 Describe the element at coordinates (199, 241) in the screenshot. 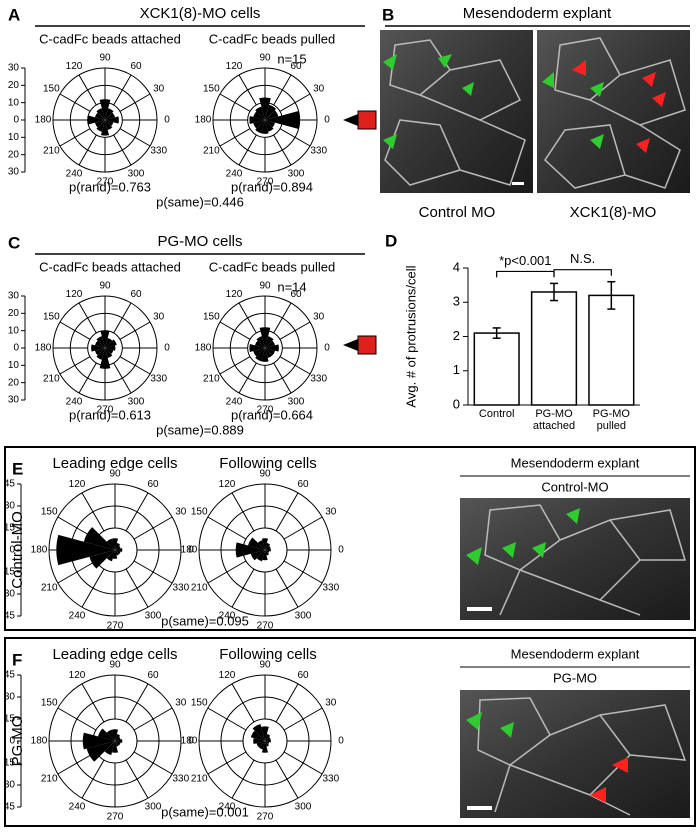

I see `panel-title: PG-MO cells` at that location.